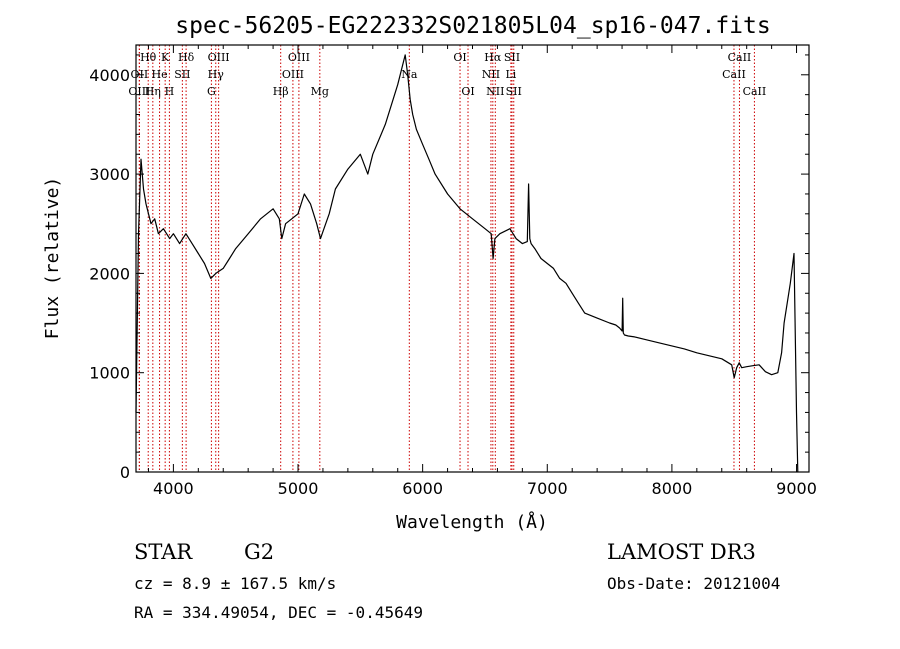 The height and width of the screenshot is (649, 900). I want to click on observation-date: Obs-Date: 20121004, so click(694, 583).